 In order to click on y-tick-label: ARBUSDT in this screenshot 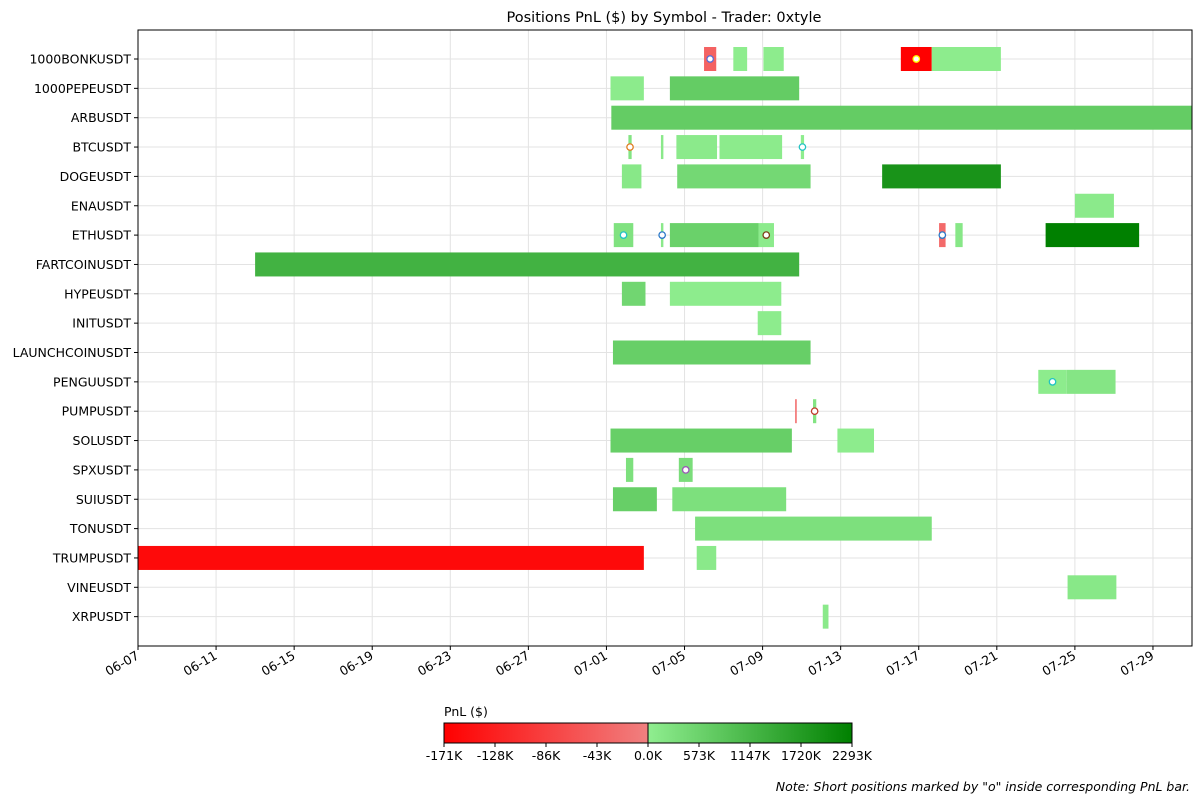, I will do `click(101, 117)`.